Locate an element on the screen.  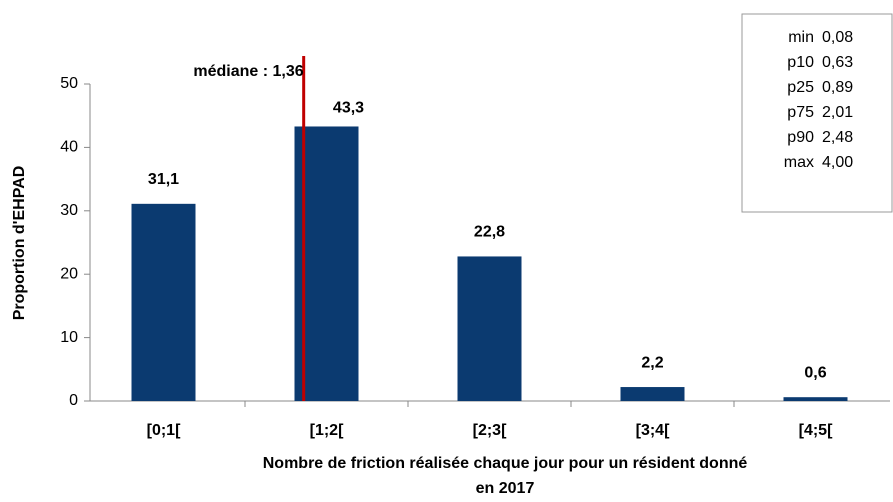
x-tick-label: [2;3[ is located at coordinates (490, 430).